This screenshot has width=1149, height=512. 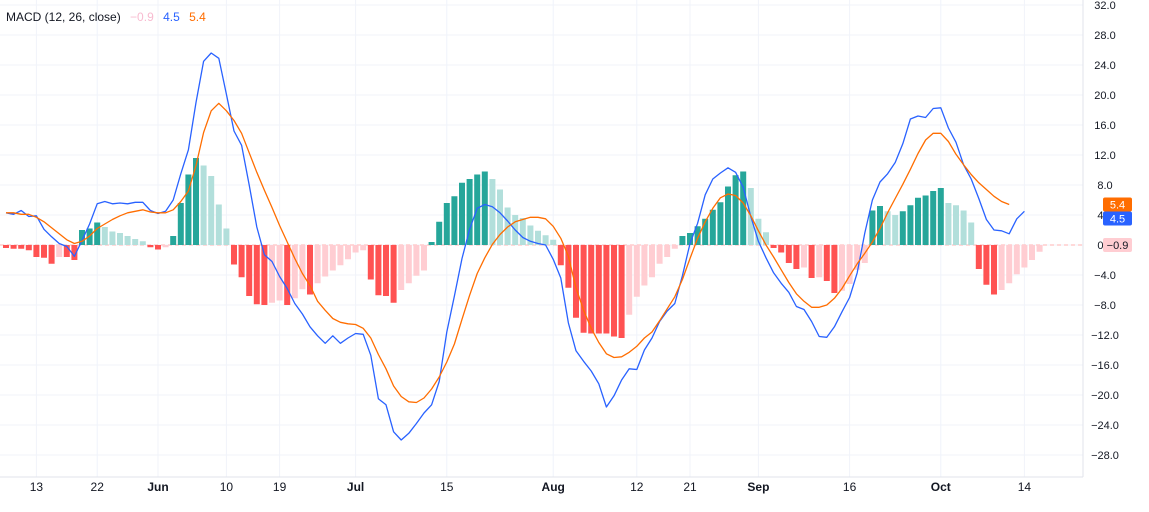 What do you see at coordinates (637, 487) in the screenshot?
I see `x-tick-label: 12` at bounding box center [637, 487].